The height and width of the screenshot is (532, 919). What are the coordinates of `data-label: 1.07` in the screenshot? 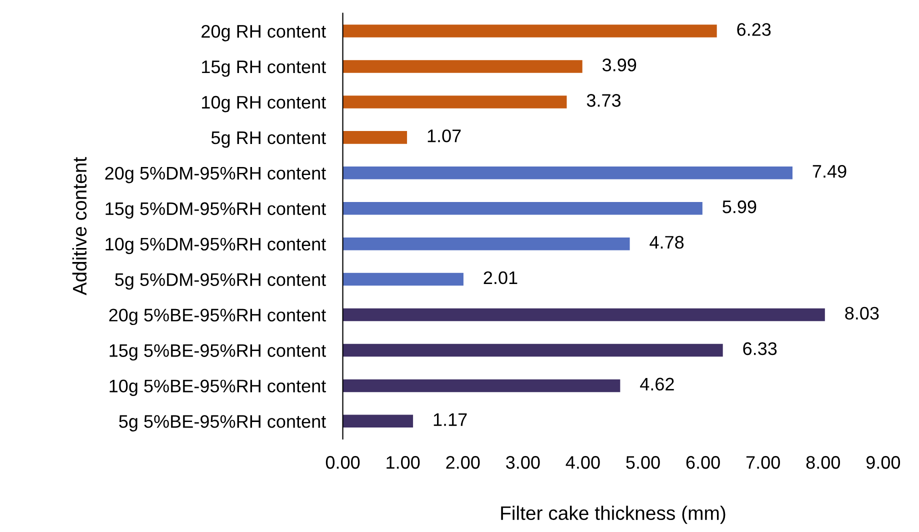 It's located at (444, 135).